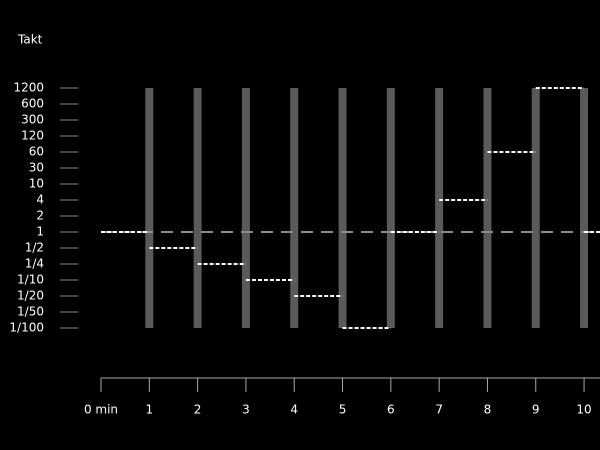  What do you see at coordinates (36, 184) in the screenshot?
I see `y-tick-label: 10` at bounding box center [36, 184].